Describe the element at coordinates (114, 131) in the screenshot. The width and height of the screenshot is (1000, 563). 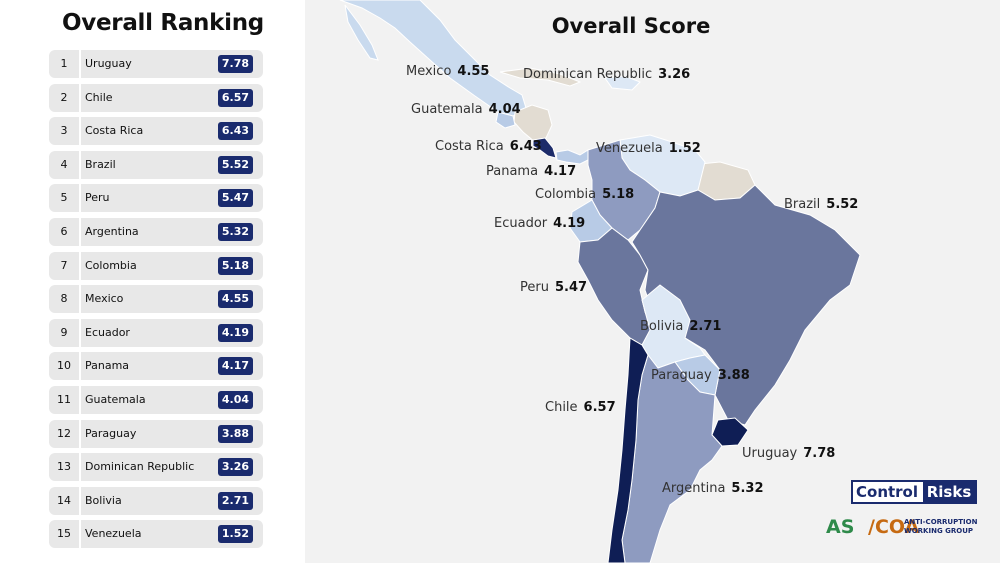
I see `country-name: Costa Rica` at that location.